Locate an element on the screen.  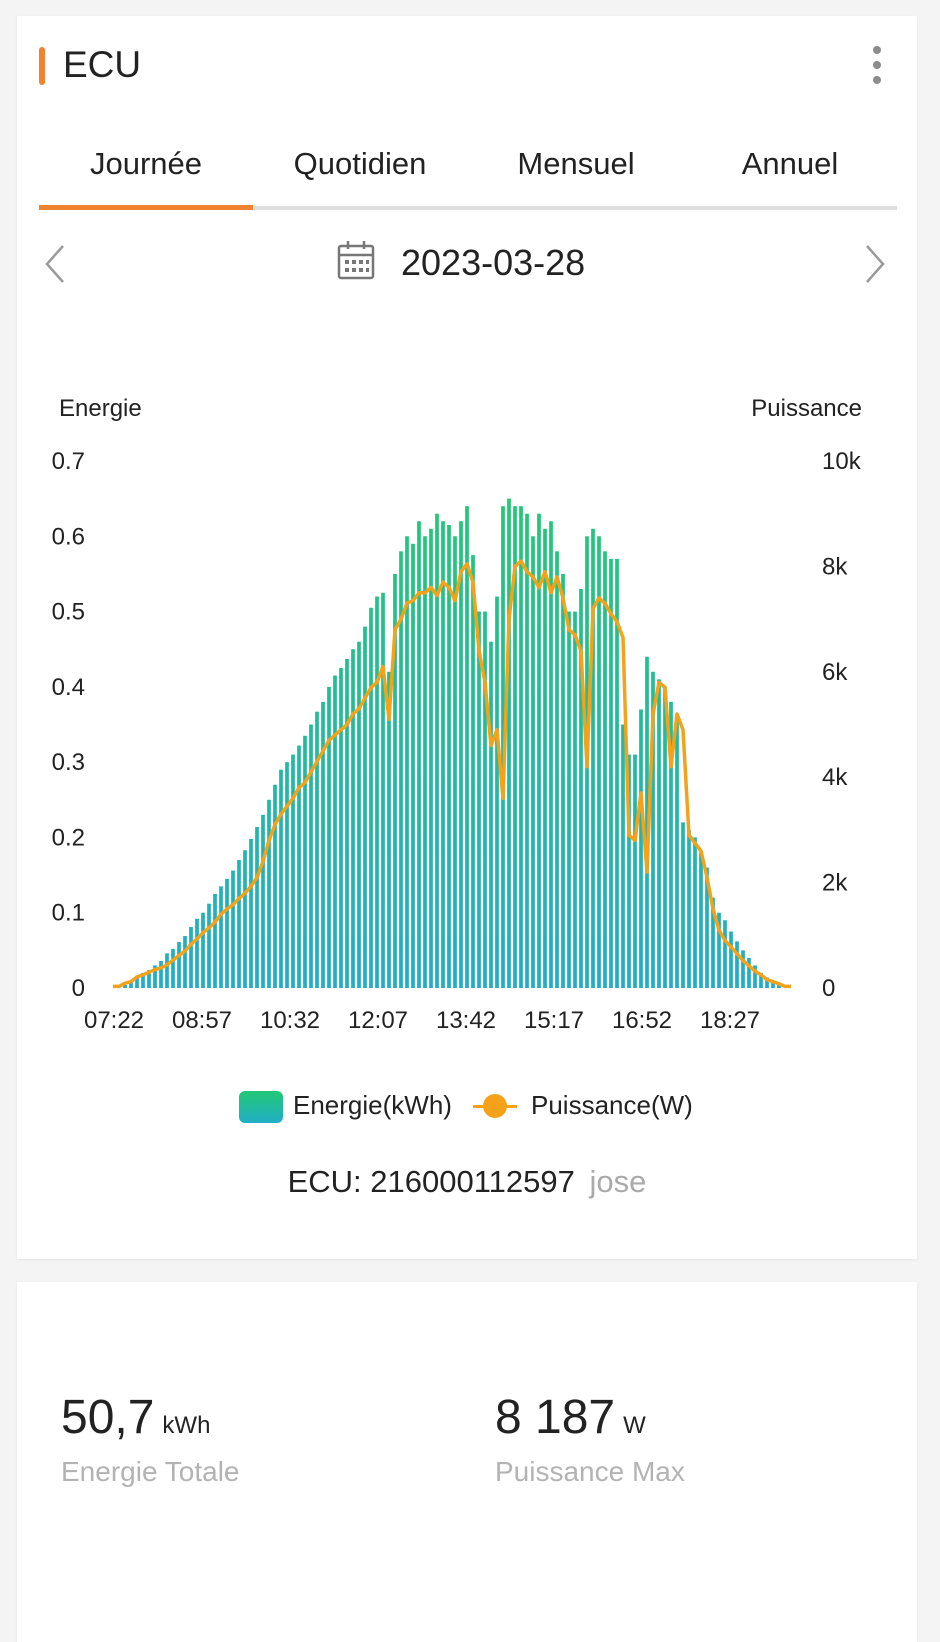
tab-quotidien: Quotidien is located at coordinates (360, 163).